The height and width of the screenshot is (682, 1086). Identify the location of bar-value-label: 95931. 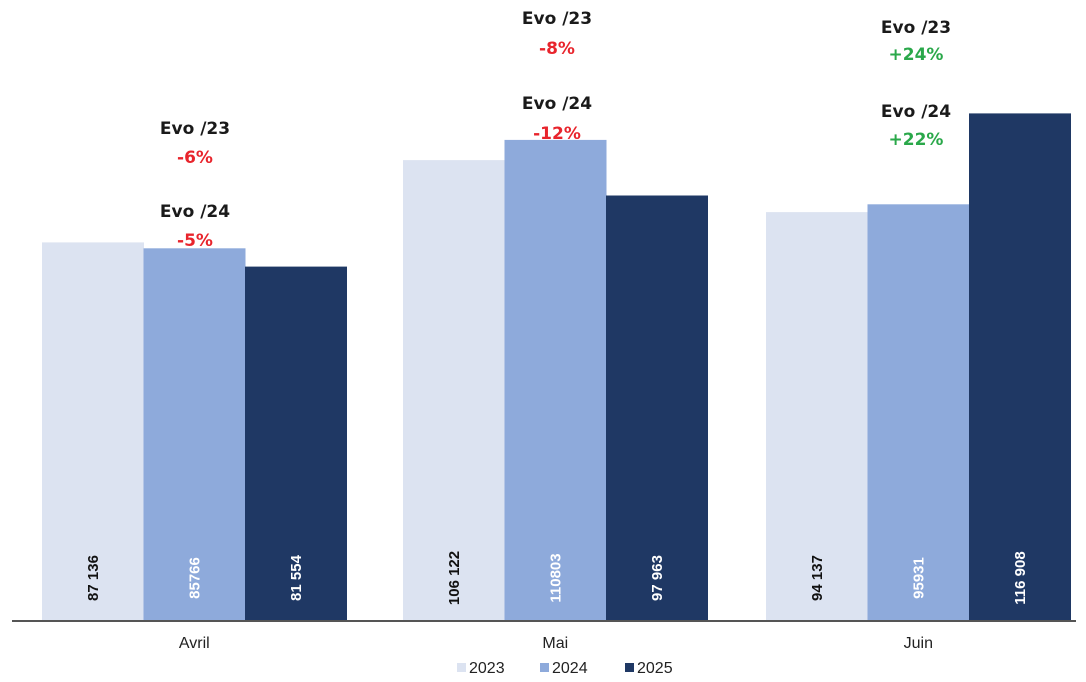
(918, 578).